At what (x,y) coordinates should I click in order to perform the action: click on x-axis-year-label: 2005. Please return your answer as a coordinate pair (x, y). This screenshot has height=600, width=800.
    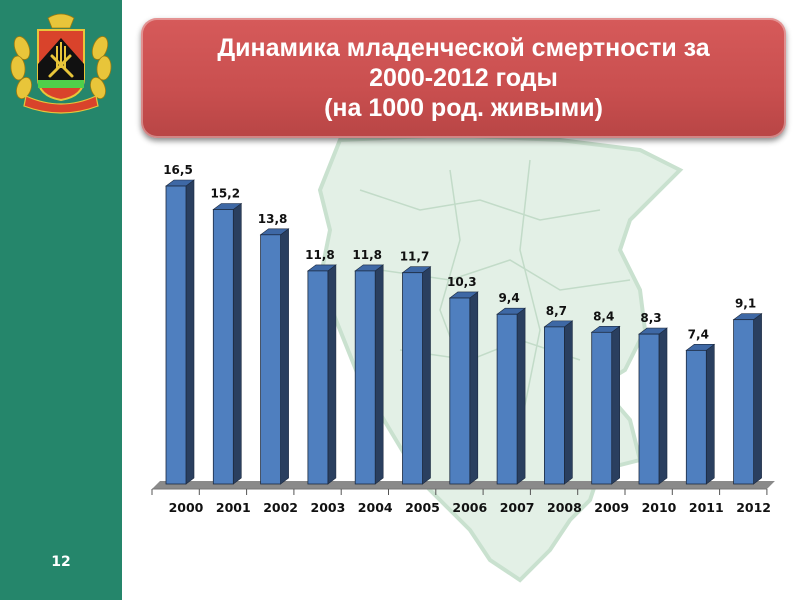
    Looking at the image, I should click on (422, 507).